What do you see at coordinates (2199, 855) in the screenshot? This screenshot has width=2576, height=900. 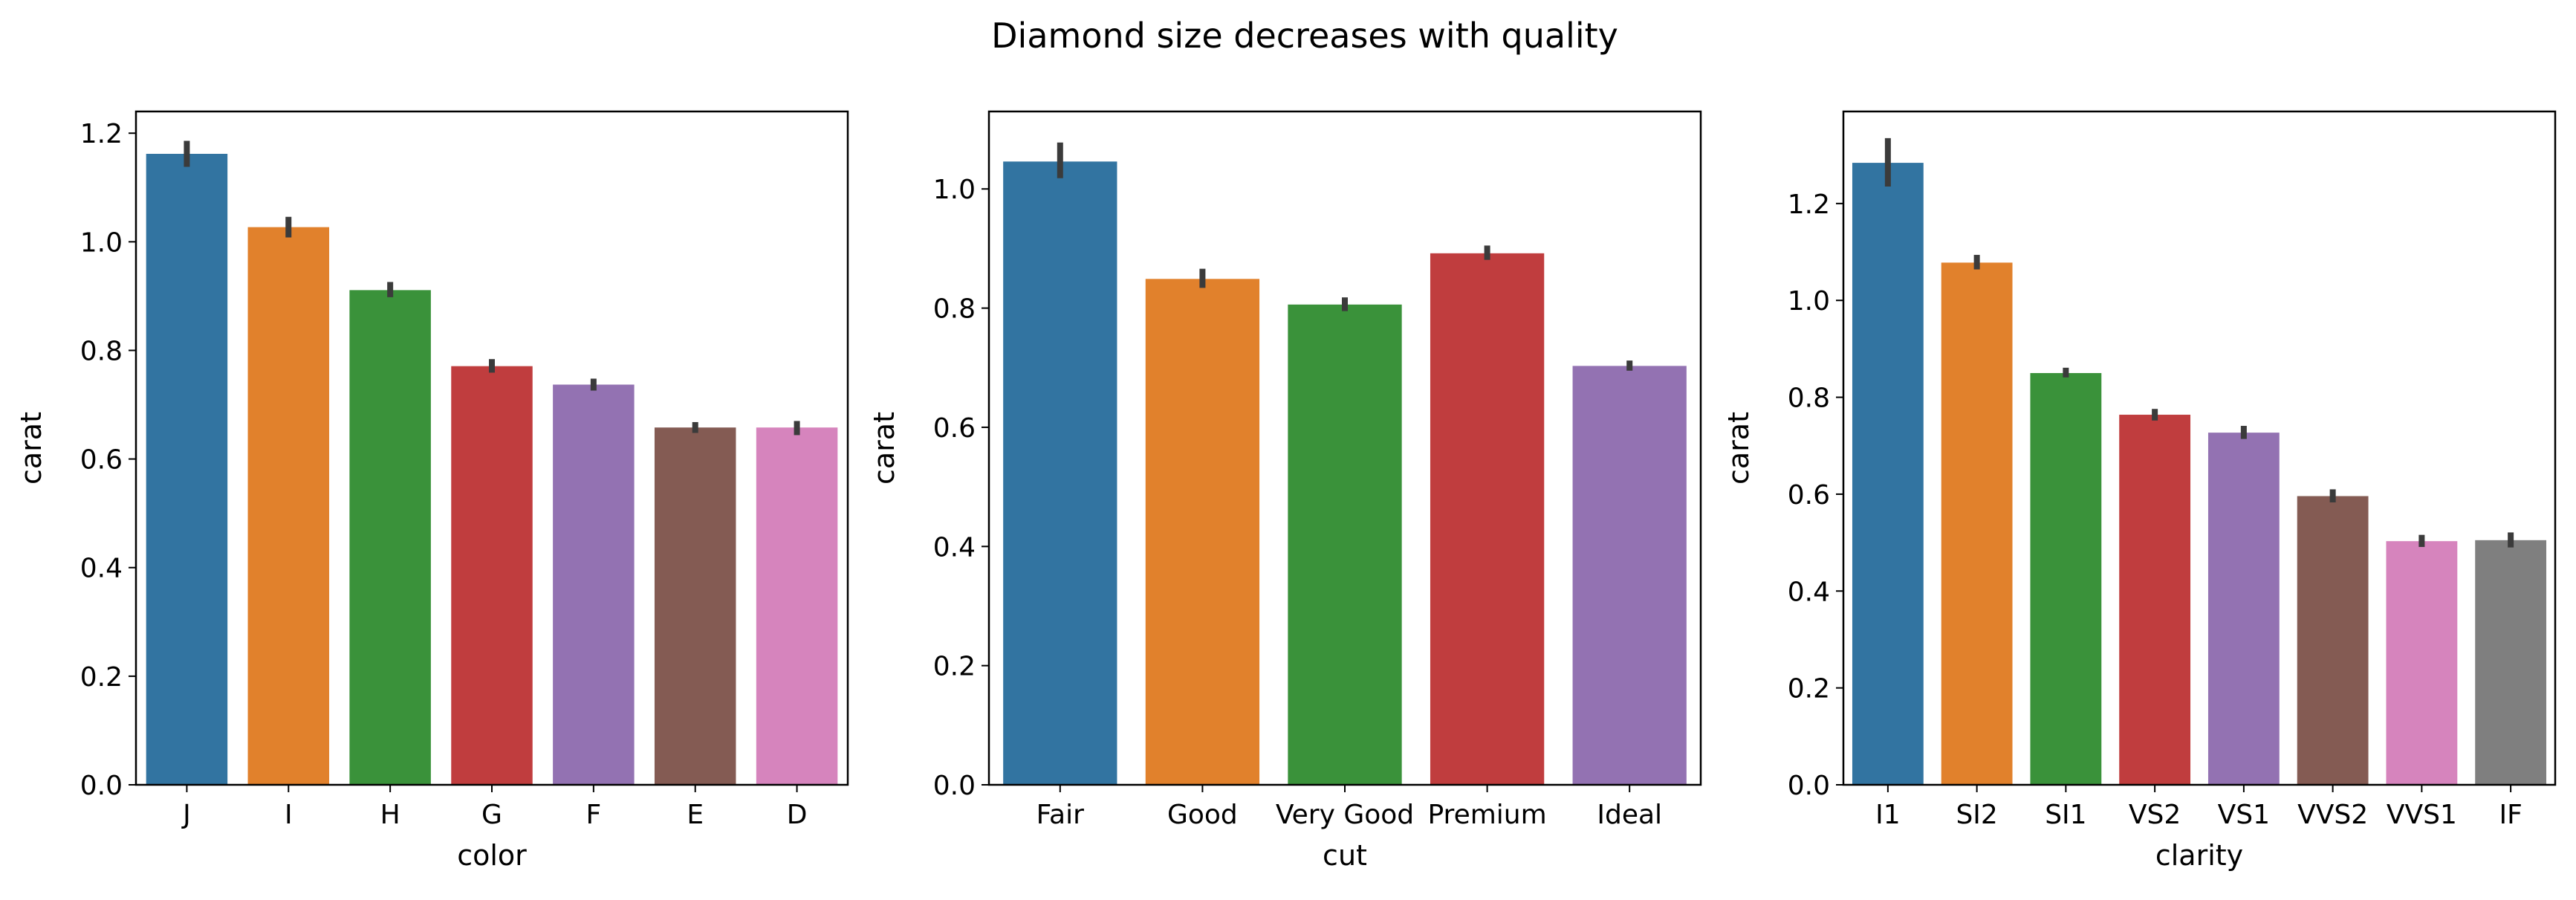 I see `x-axis-label: clarity` at bounding box center [2199, 855].